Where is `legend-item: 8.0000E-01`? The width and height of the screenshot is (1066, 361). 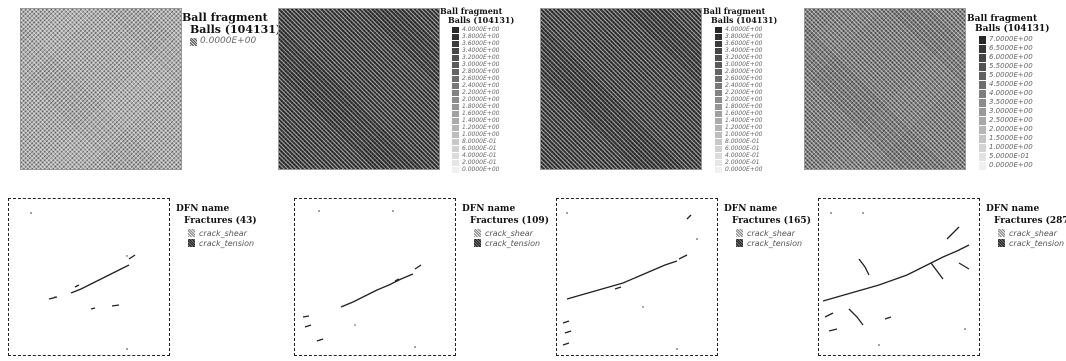 legend-item: 8.0000E-01 is located at coordinates (483, 141).